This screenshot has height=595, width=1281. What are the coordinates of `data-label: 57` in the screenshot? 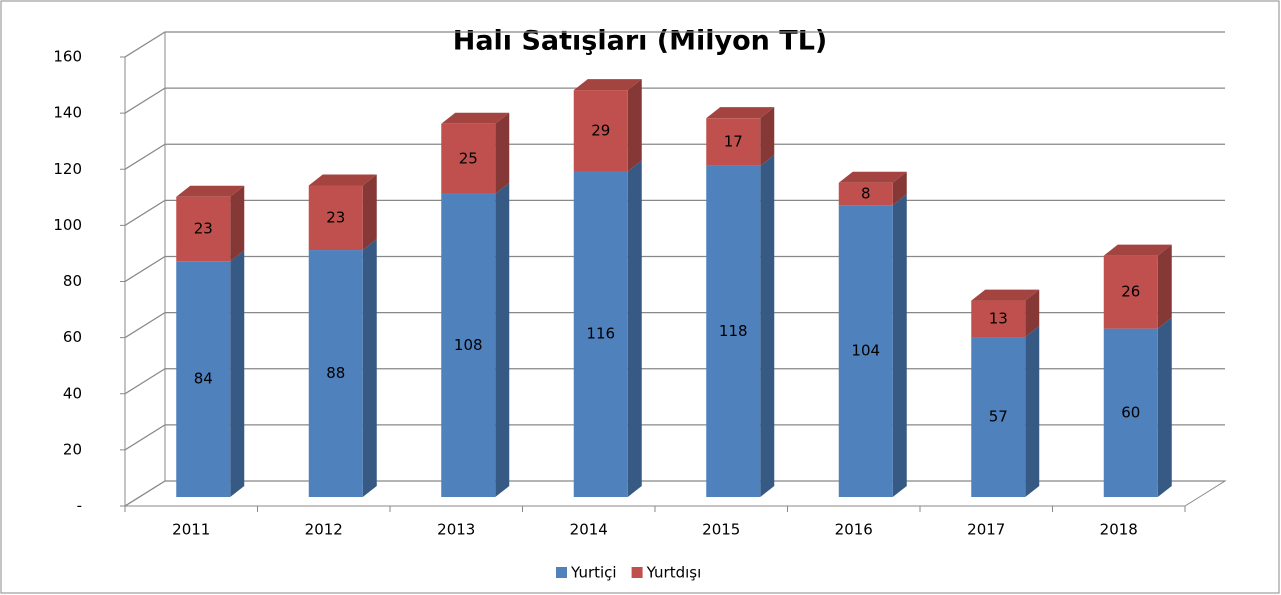 It's located at (998, 417).